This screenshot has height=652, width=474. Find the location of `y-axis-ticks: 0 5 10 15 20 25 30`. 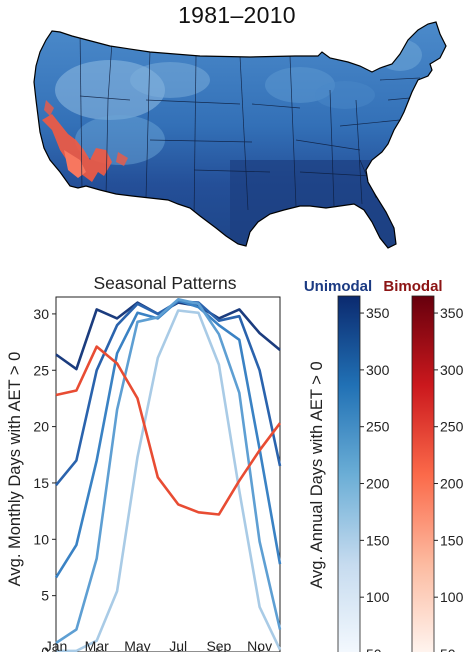

y-axis-ticks: 0 5 10 15 20 25 30 is located at coordinates (44, 479).